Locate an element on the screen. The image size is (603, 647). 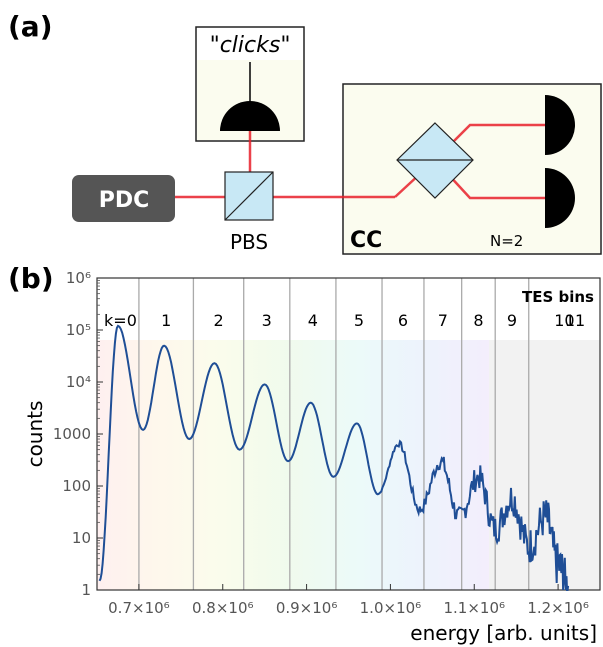
panel-b-label: (b) is located at coordinates (31, 278).